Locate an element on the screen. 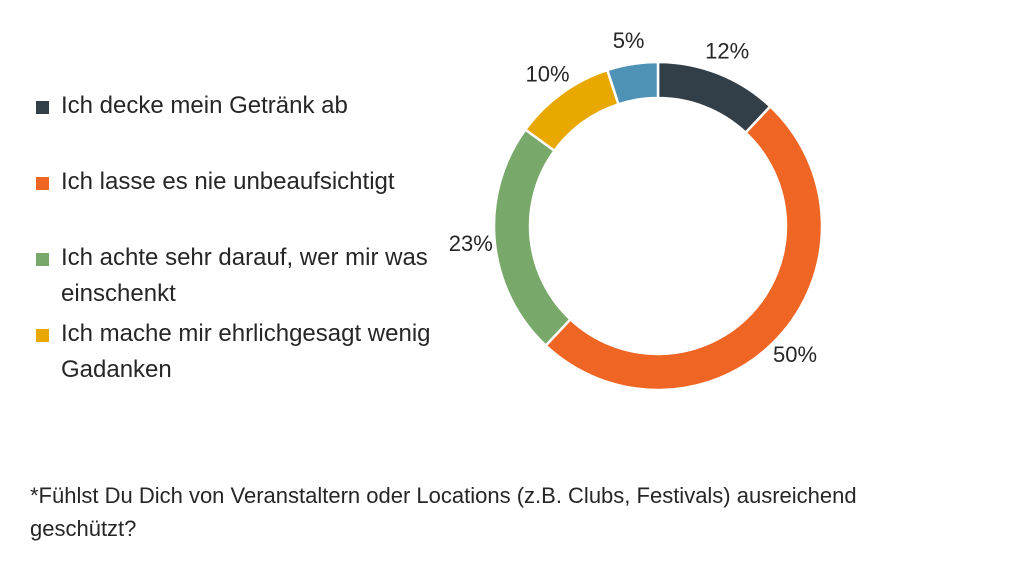 The width and height of the screenshot is (1024, 576). legend-label: Ich lasse es nie unbeaufsichtigt is located at coordinates (228, 181).